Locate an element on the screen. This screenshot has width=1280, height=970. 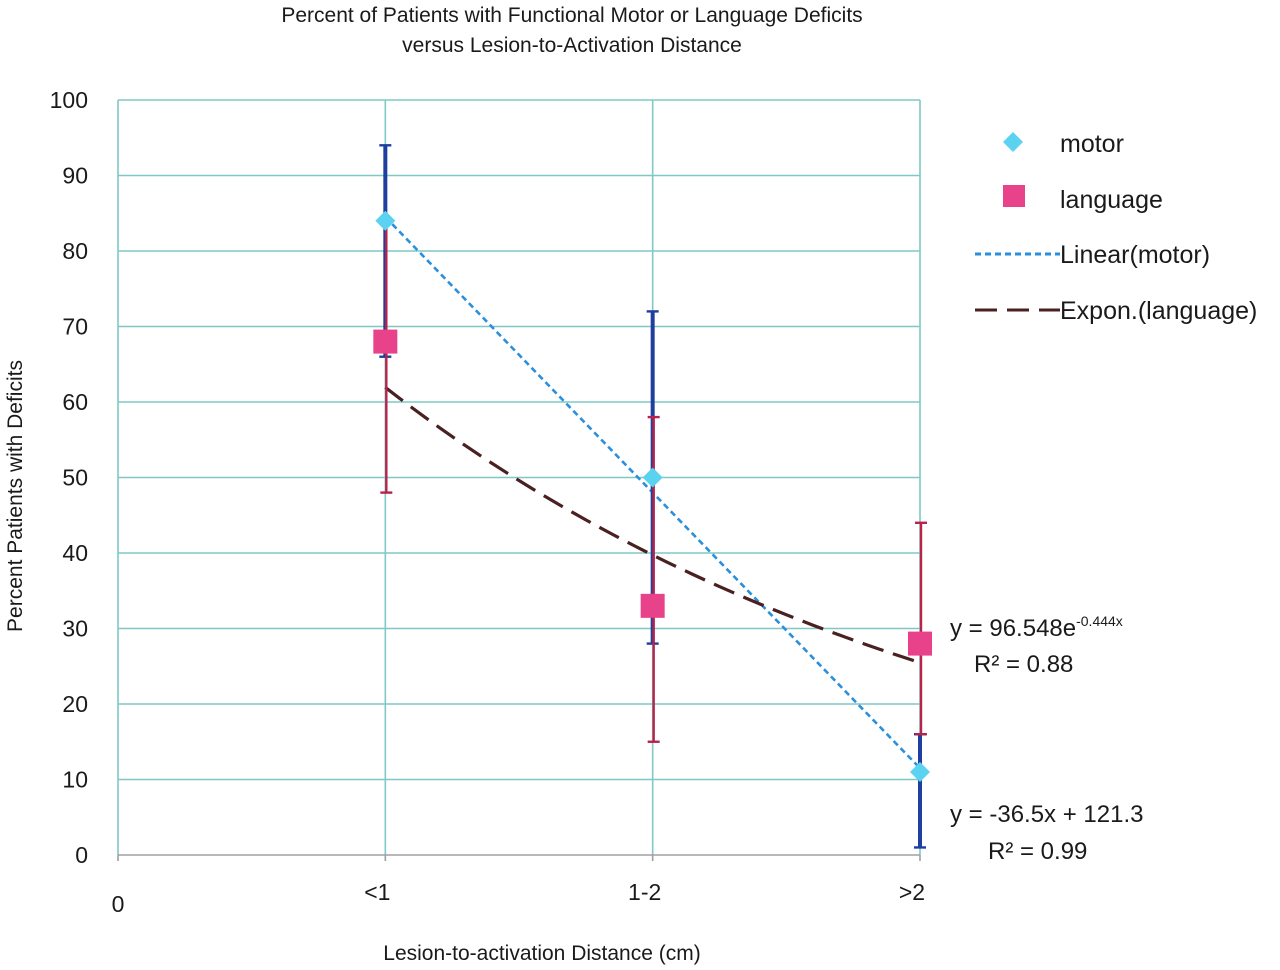
x-axis-label: Lesion-to-activation Distance (cm) is located at coordinates (541, 953).